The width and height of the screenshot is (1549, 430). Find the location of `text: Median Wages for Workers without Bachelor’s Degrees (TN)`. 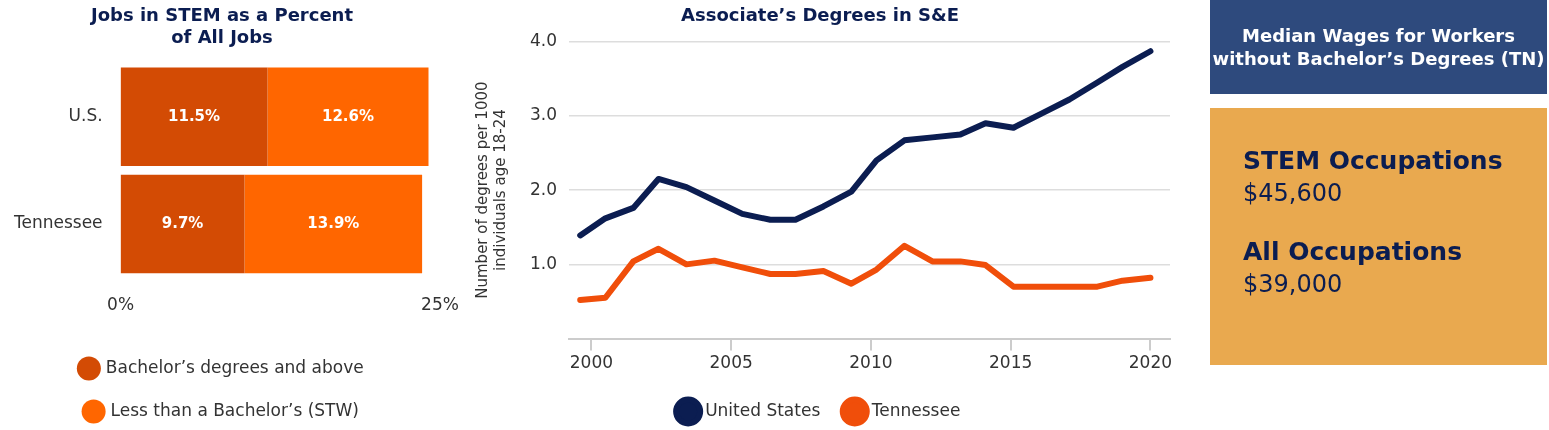

text: Median Wages for Workers without Bachelor’s Degrees (TN) is located at coordinates (1378, 47).